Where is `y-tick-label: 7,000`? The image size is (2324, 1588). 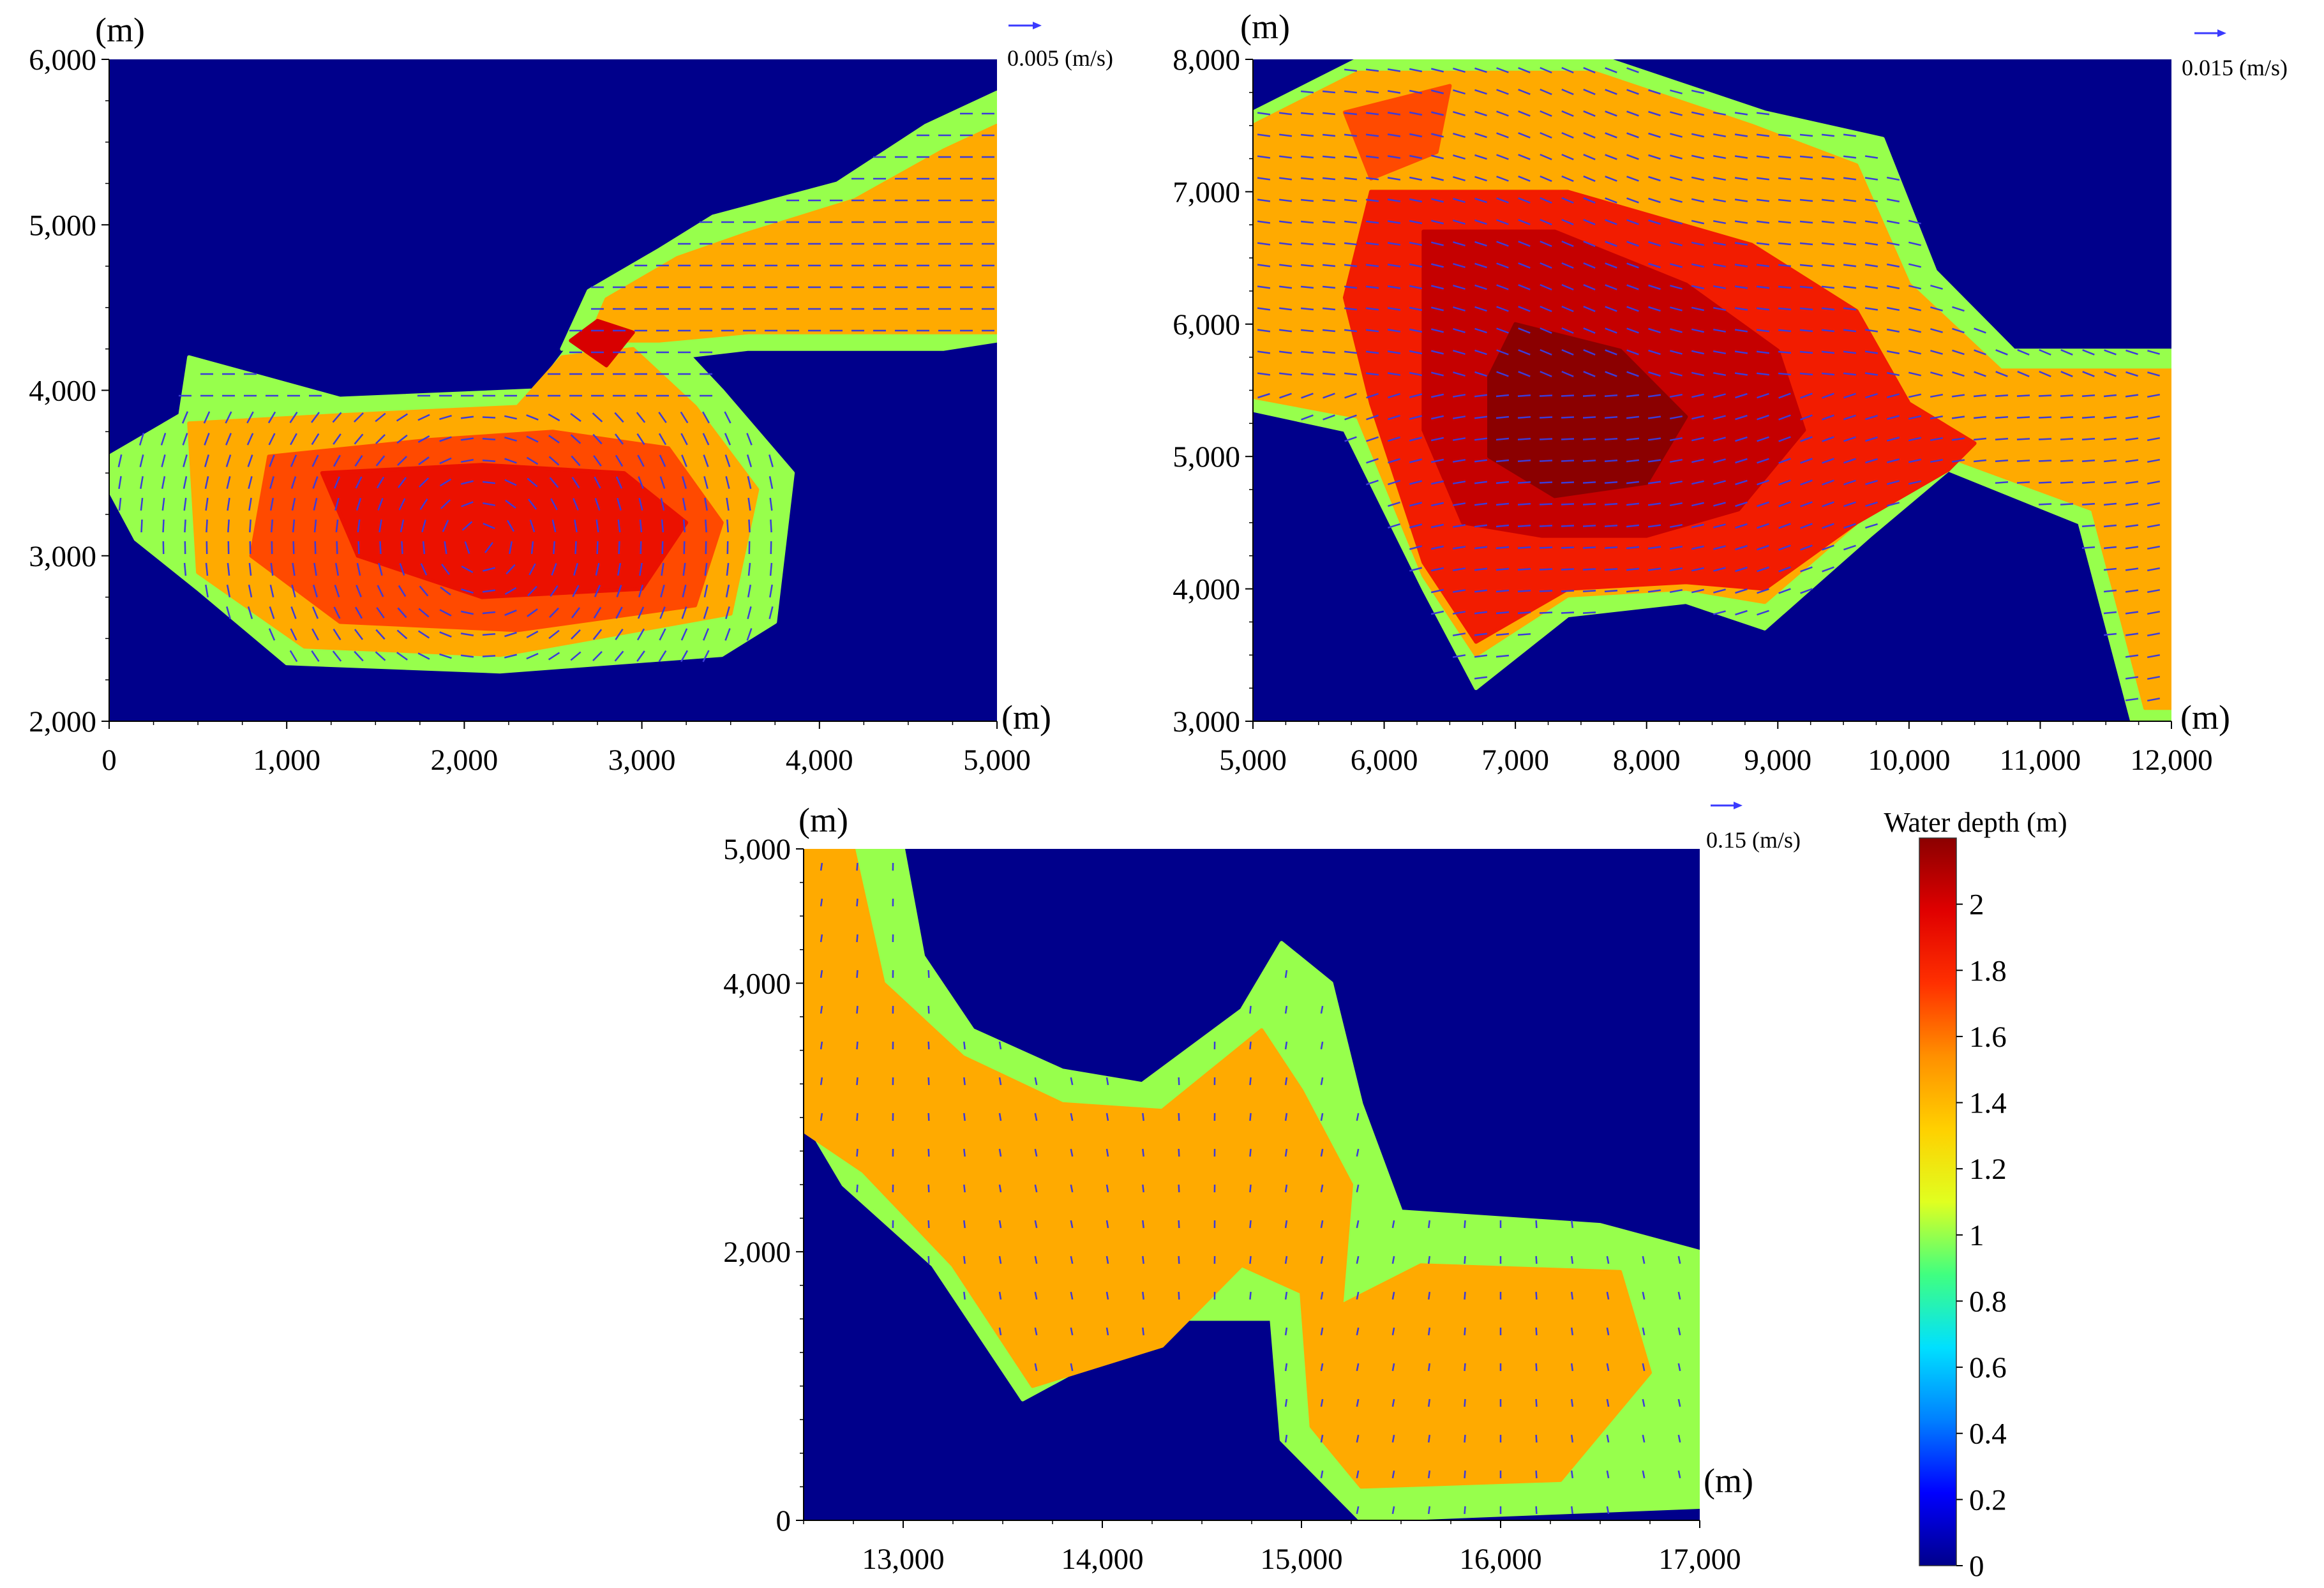 y-tick-label: 7,000 is located at coordinates (1207, 192).